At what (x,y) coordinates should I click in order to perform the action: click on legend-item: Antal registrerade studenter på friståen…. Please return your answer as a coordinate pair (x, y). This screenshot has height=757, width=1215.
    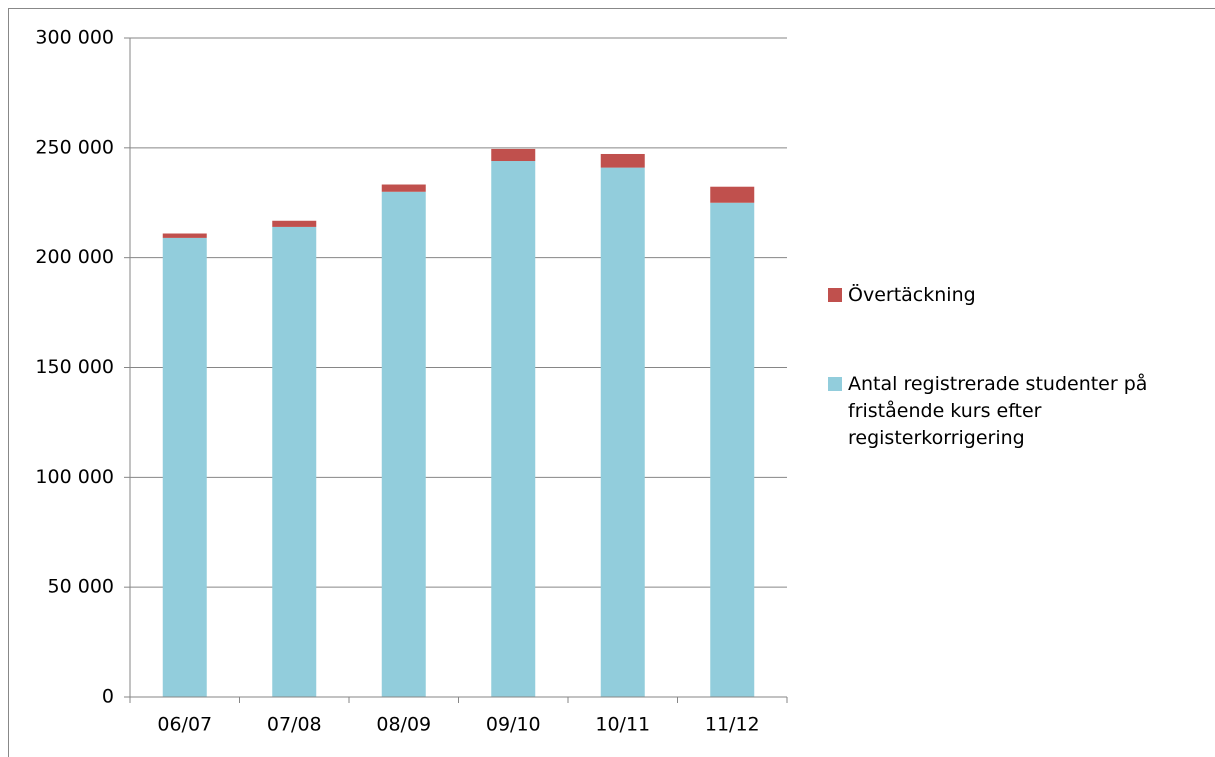
    Looking at the image, I should click on (1013, 411).